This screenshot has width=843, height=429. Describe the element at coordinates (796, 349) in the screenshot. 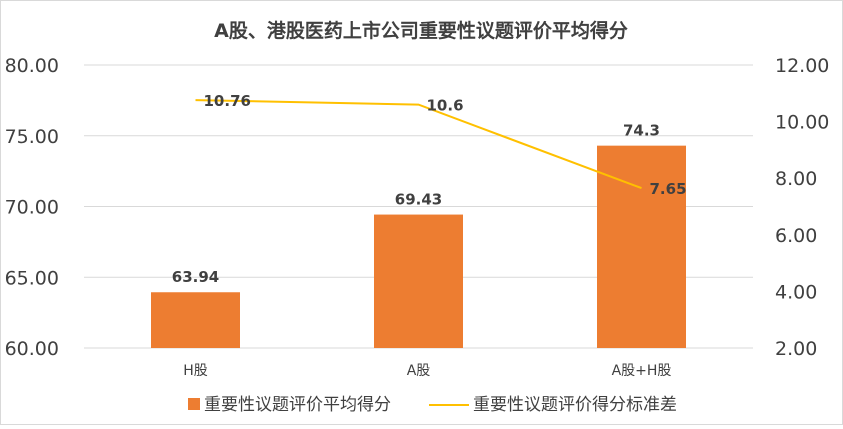

I see `right-tick-label: 2.00` at that location.